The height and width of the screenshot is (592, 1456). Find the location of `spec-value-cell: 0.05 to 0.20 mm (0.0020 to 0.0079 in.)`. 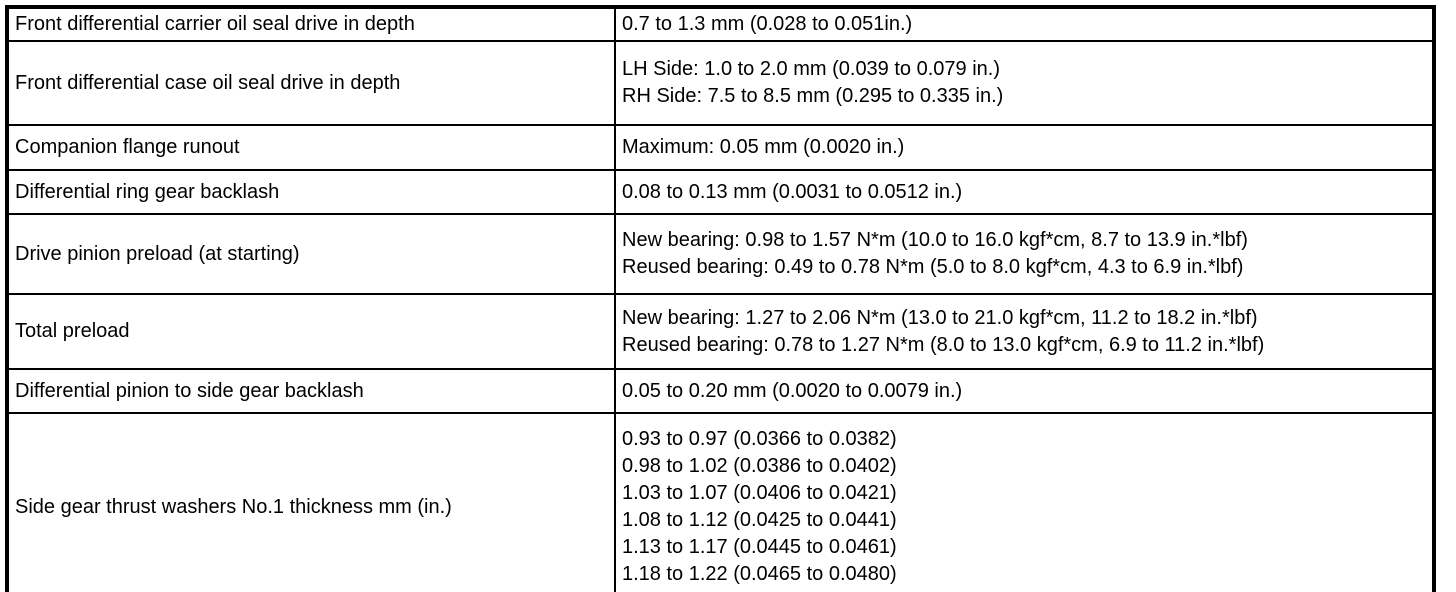

spec-value-cell: 0.05 to 0.20 mm (0.0020 to 0.0079 in.) is located at coordinates (1024, 391).